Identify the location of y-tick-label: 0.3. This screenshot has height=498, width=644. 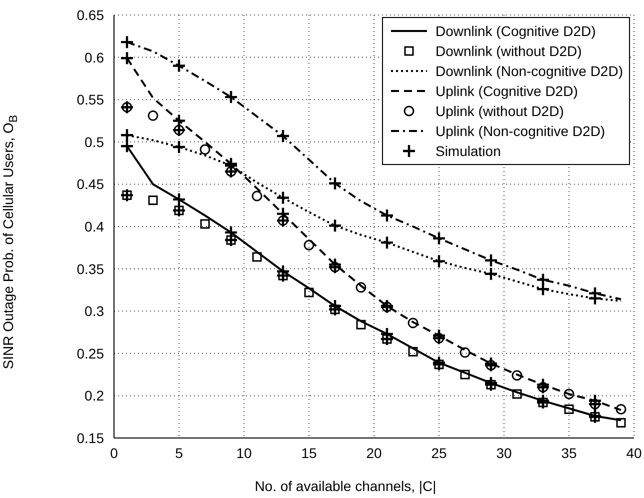
(94, 311).